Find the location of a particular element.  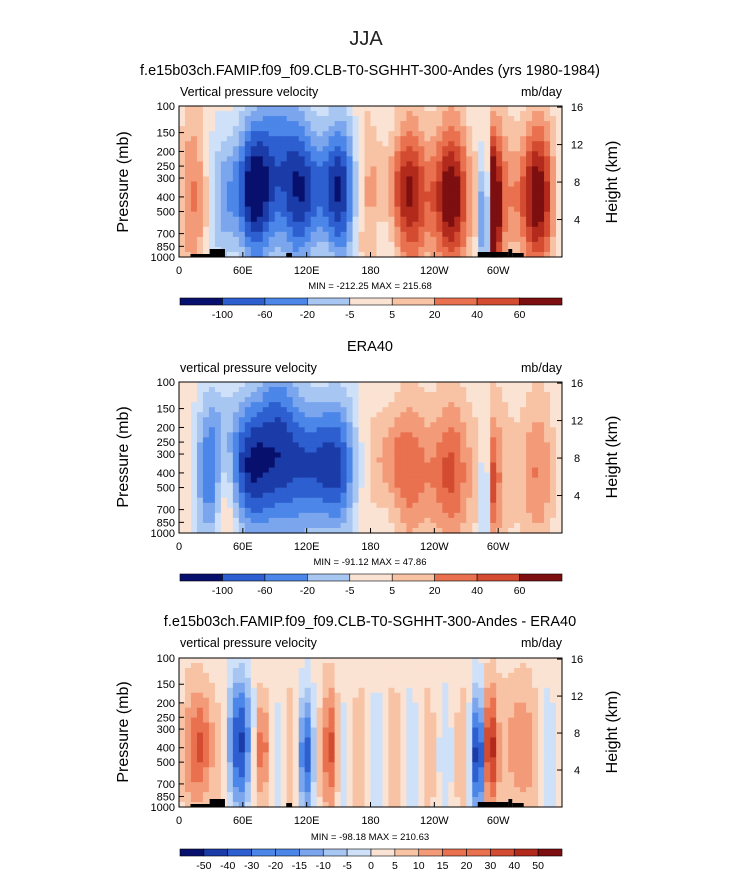

colorbar: -100 -60 -20 -5 5 20 40 60 is located at coordinates (371, 585).